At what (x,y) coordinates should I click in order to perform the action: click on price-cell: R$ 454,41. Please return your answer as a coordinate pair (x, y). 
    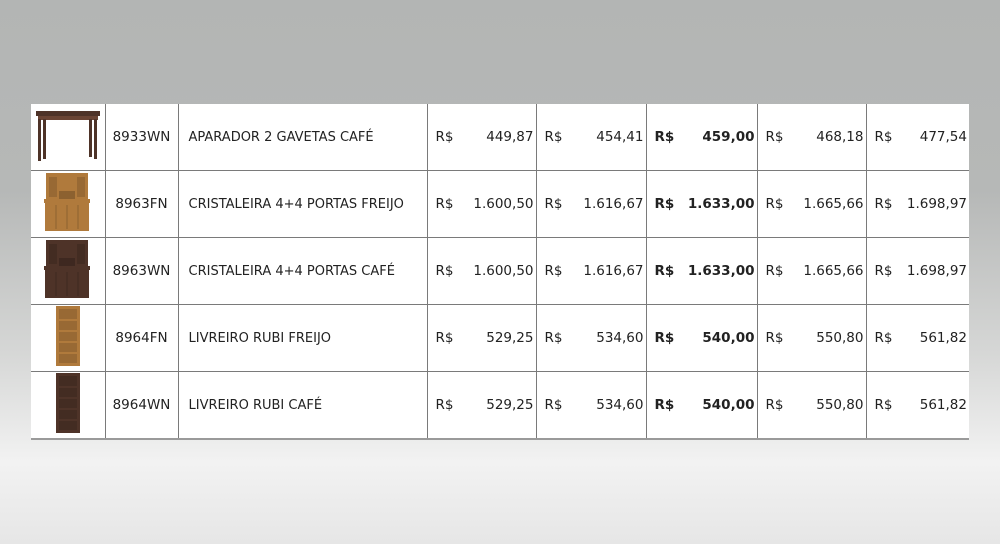
    Looking at the image, I should click on (591, 137).